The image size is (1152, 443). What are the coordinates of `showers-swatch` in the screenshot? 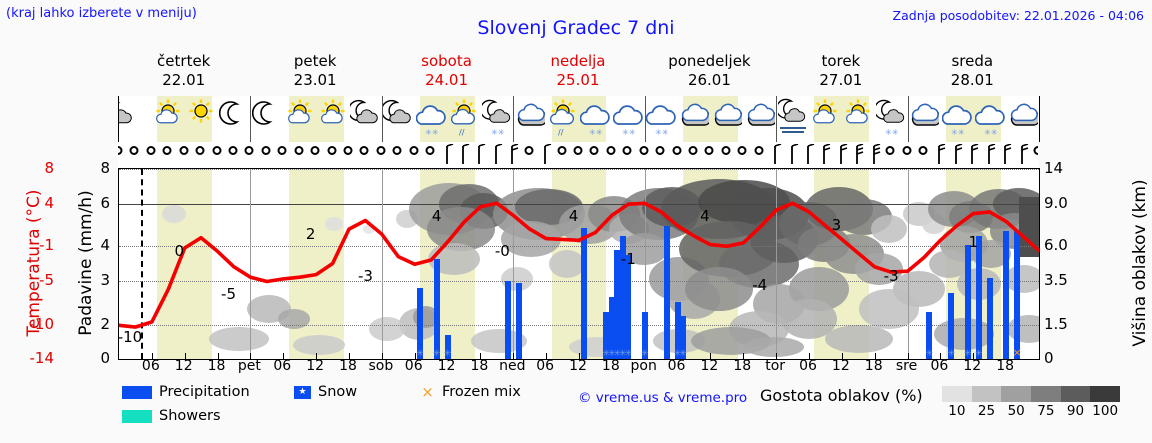 It's located at (137, 416).